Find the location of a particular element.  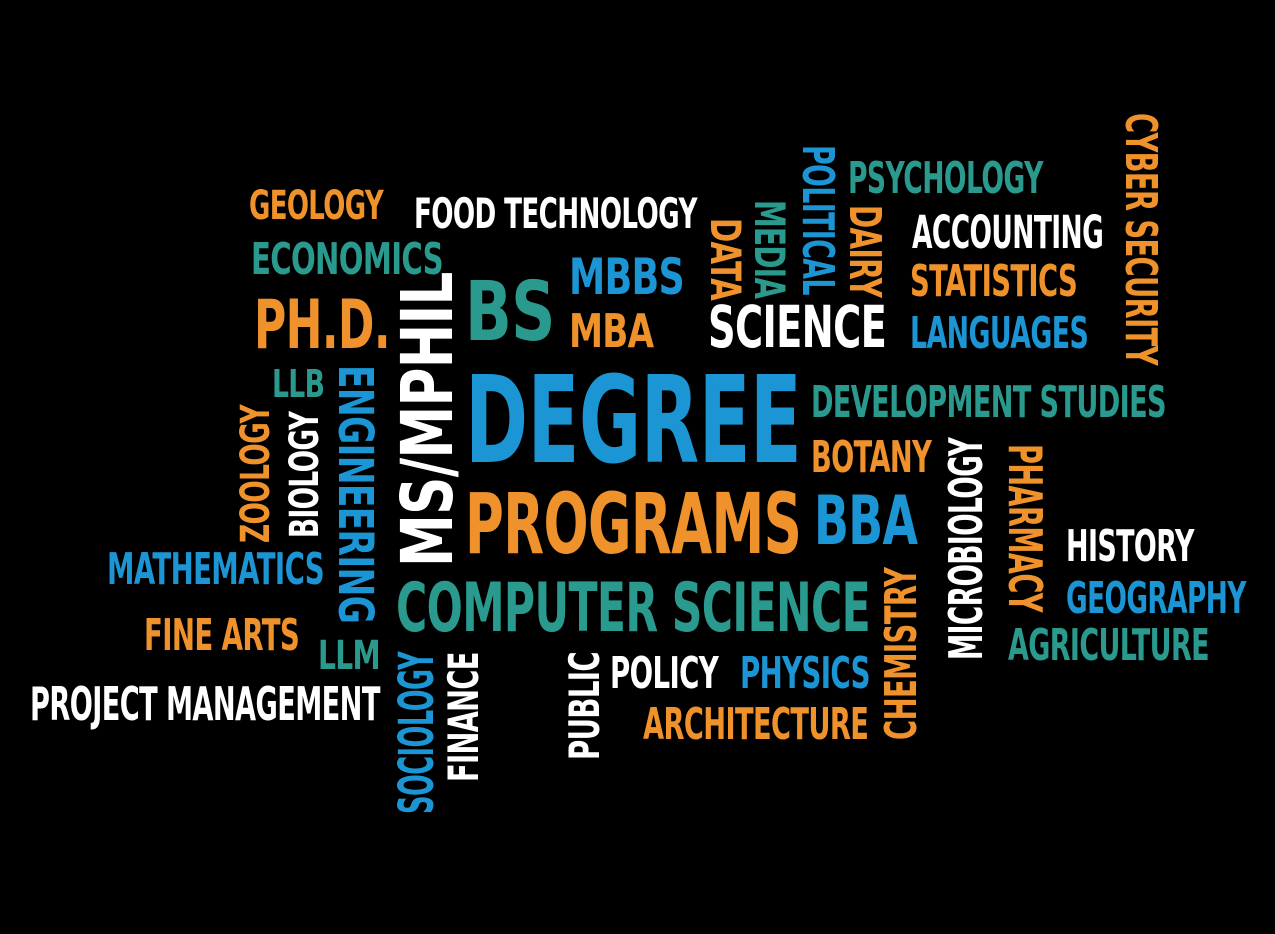

word-policy: POLICY is located at coordinates (664, 673).